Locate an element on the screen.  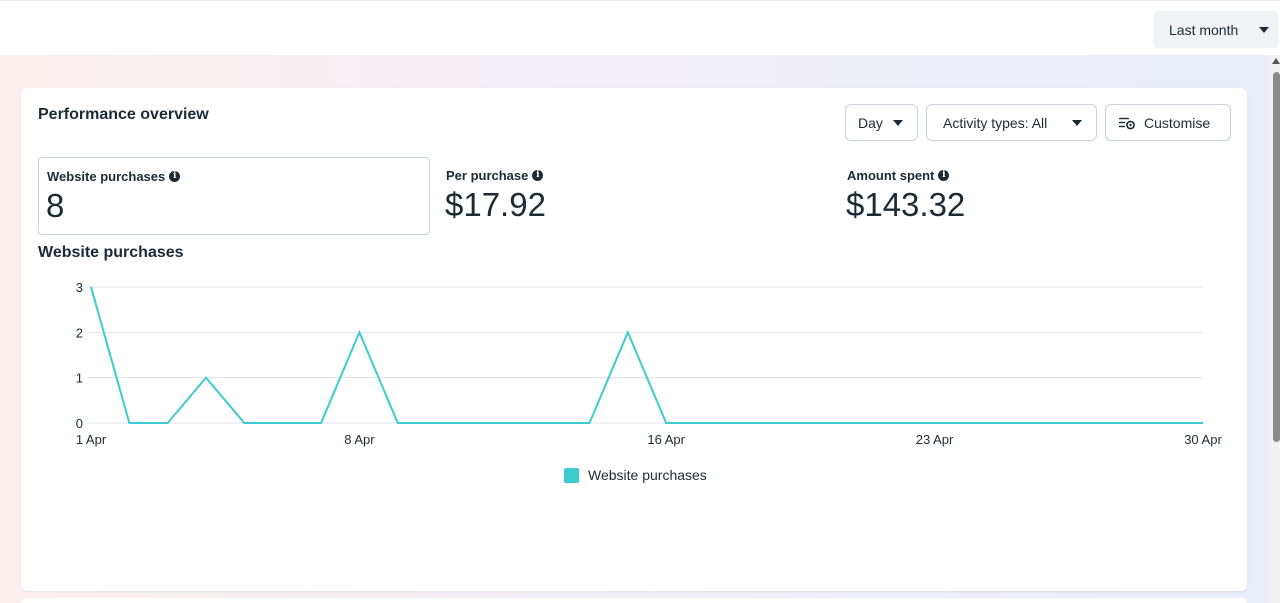
metric-value: $143.32 is located at coordinates (906, 204).